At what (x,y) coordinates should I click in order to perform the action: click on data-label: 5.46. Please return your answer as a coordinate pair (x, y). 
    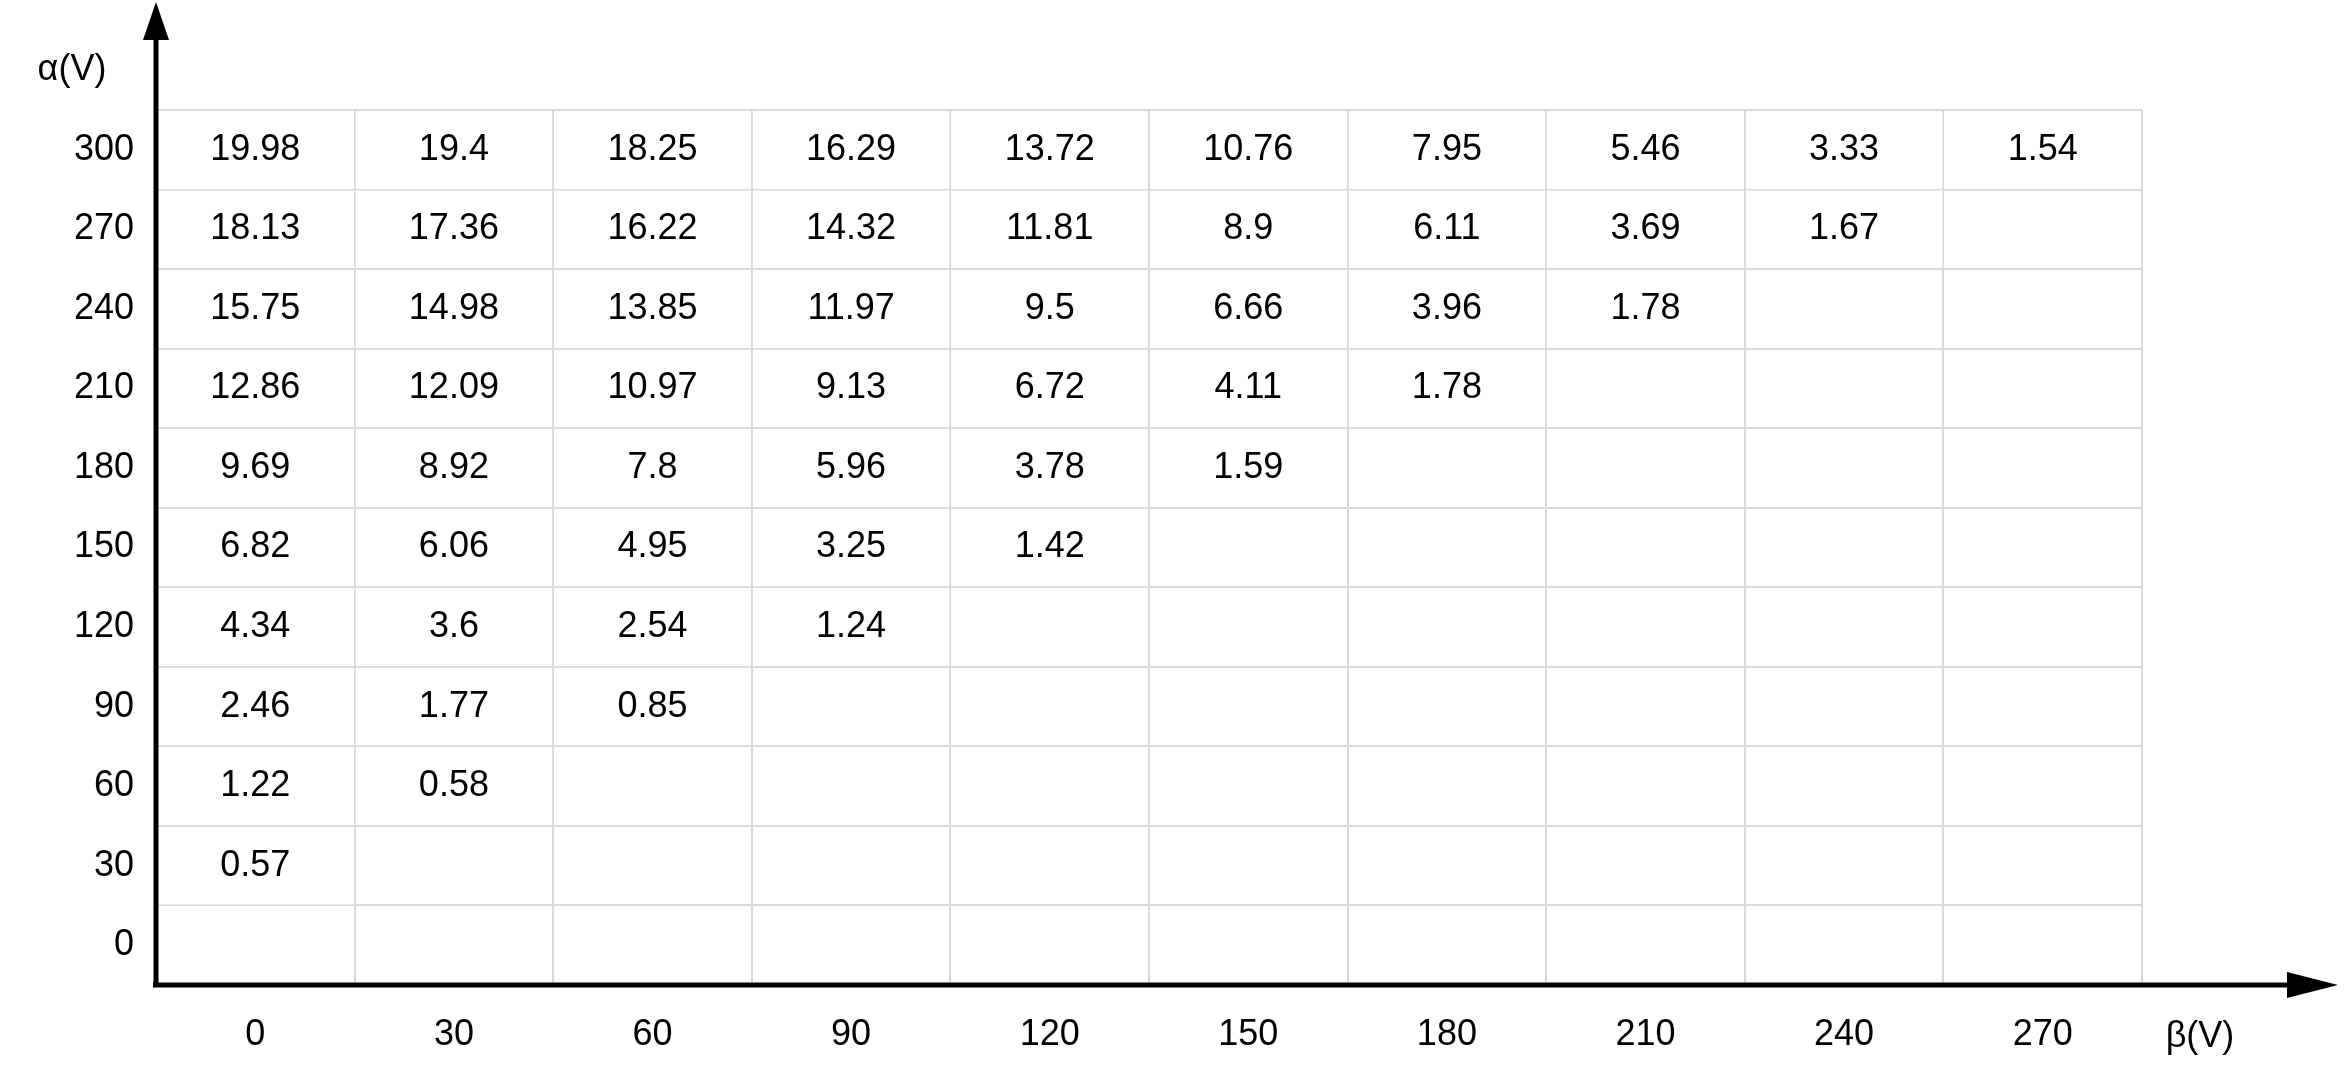
    Looking at the image, I should click on (1645, 147).